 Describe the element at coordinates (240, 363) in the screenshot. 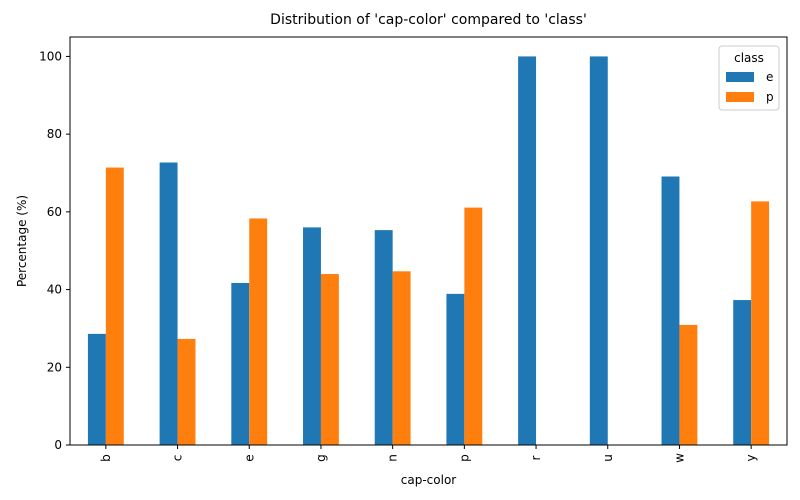

I see `bar-e-e` at that location.